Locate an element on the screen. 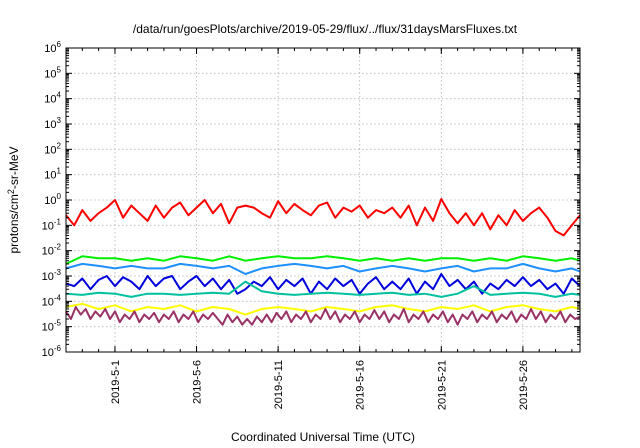 The width and height of the screenshot is (640, 448). y-tick-label: 10⁻⁴ is located at coordinates (52, 300).